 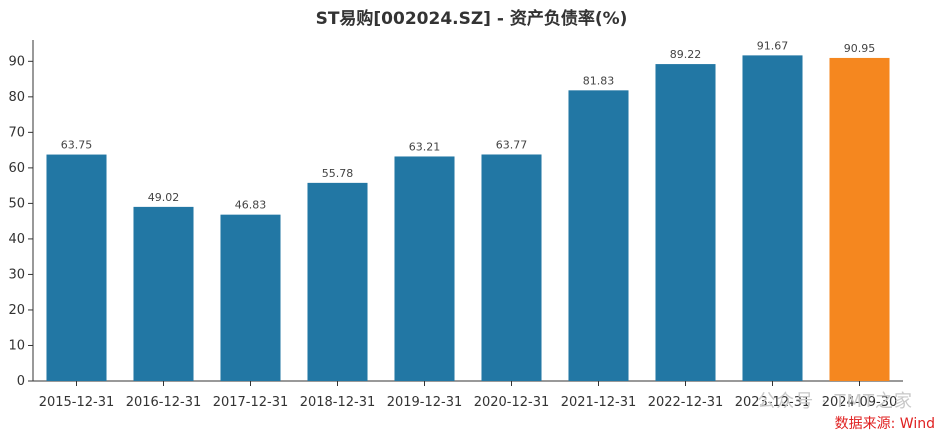 I want to click on x-tick-label: 2021-12-31, so click(x=599, y=402).